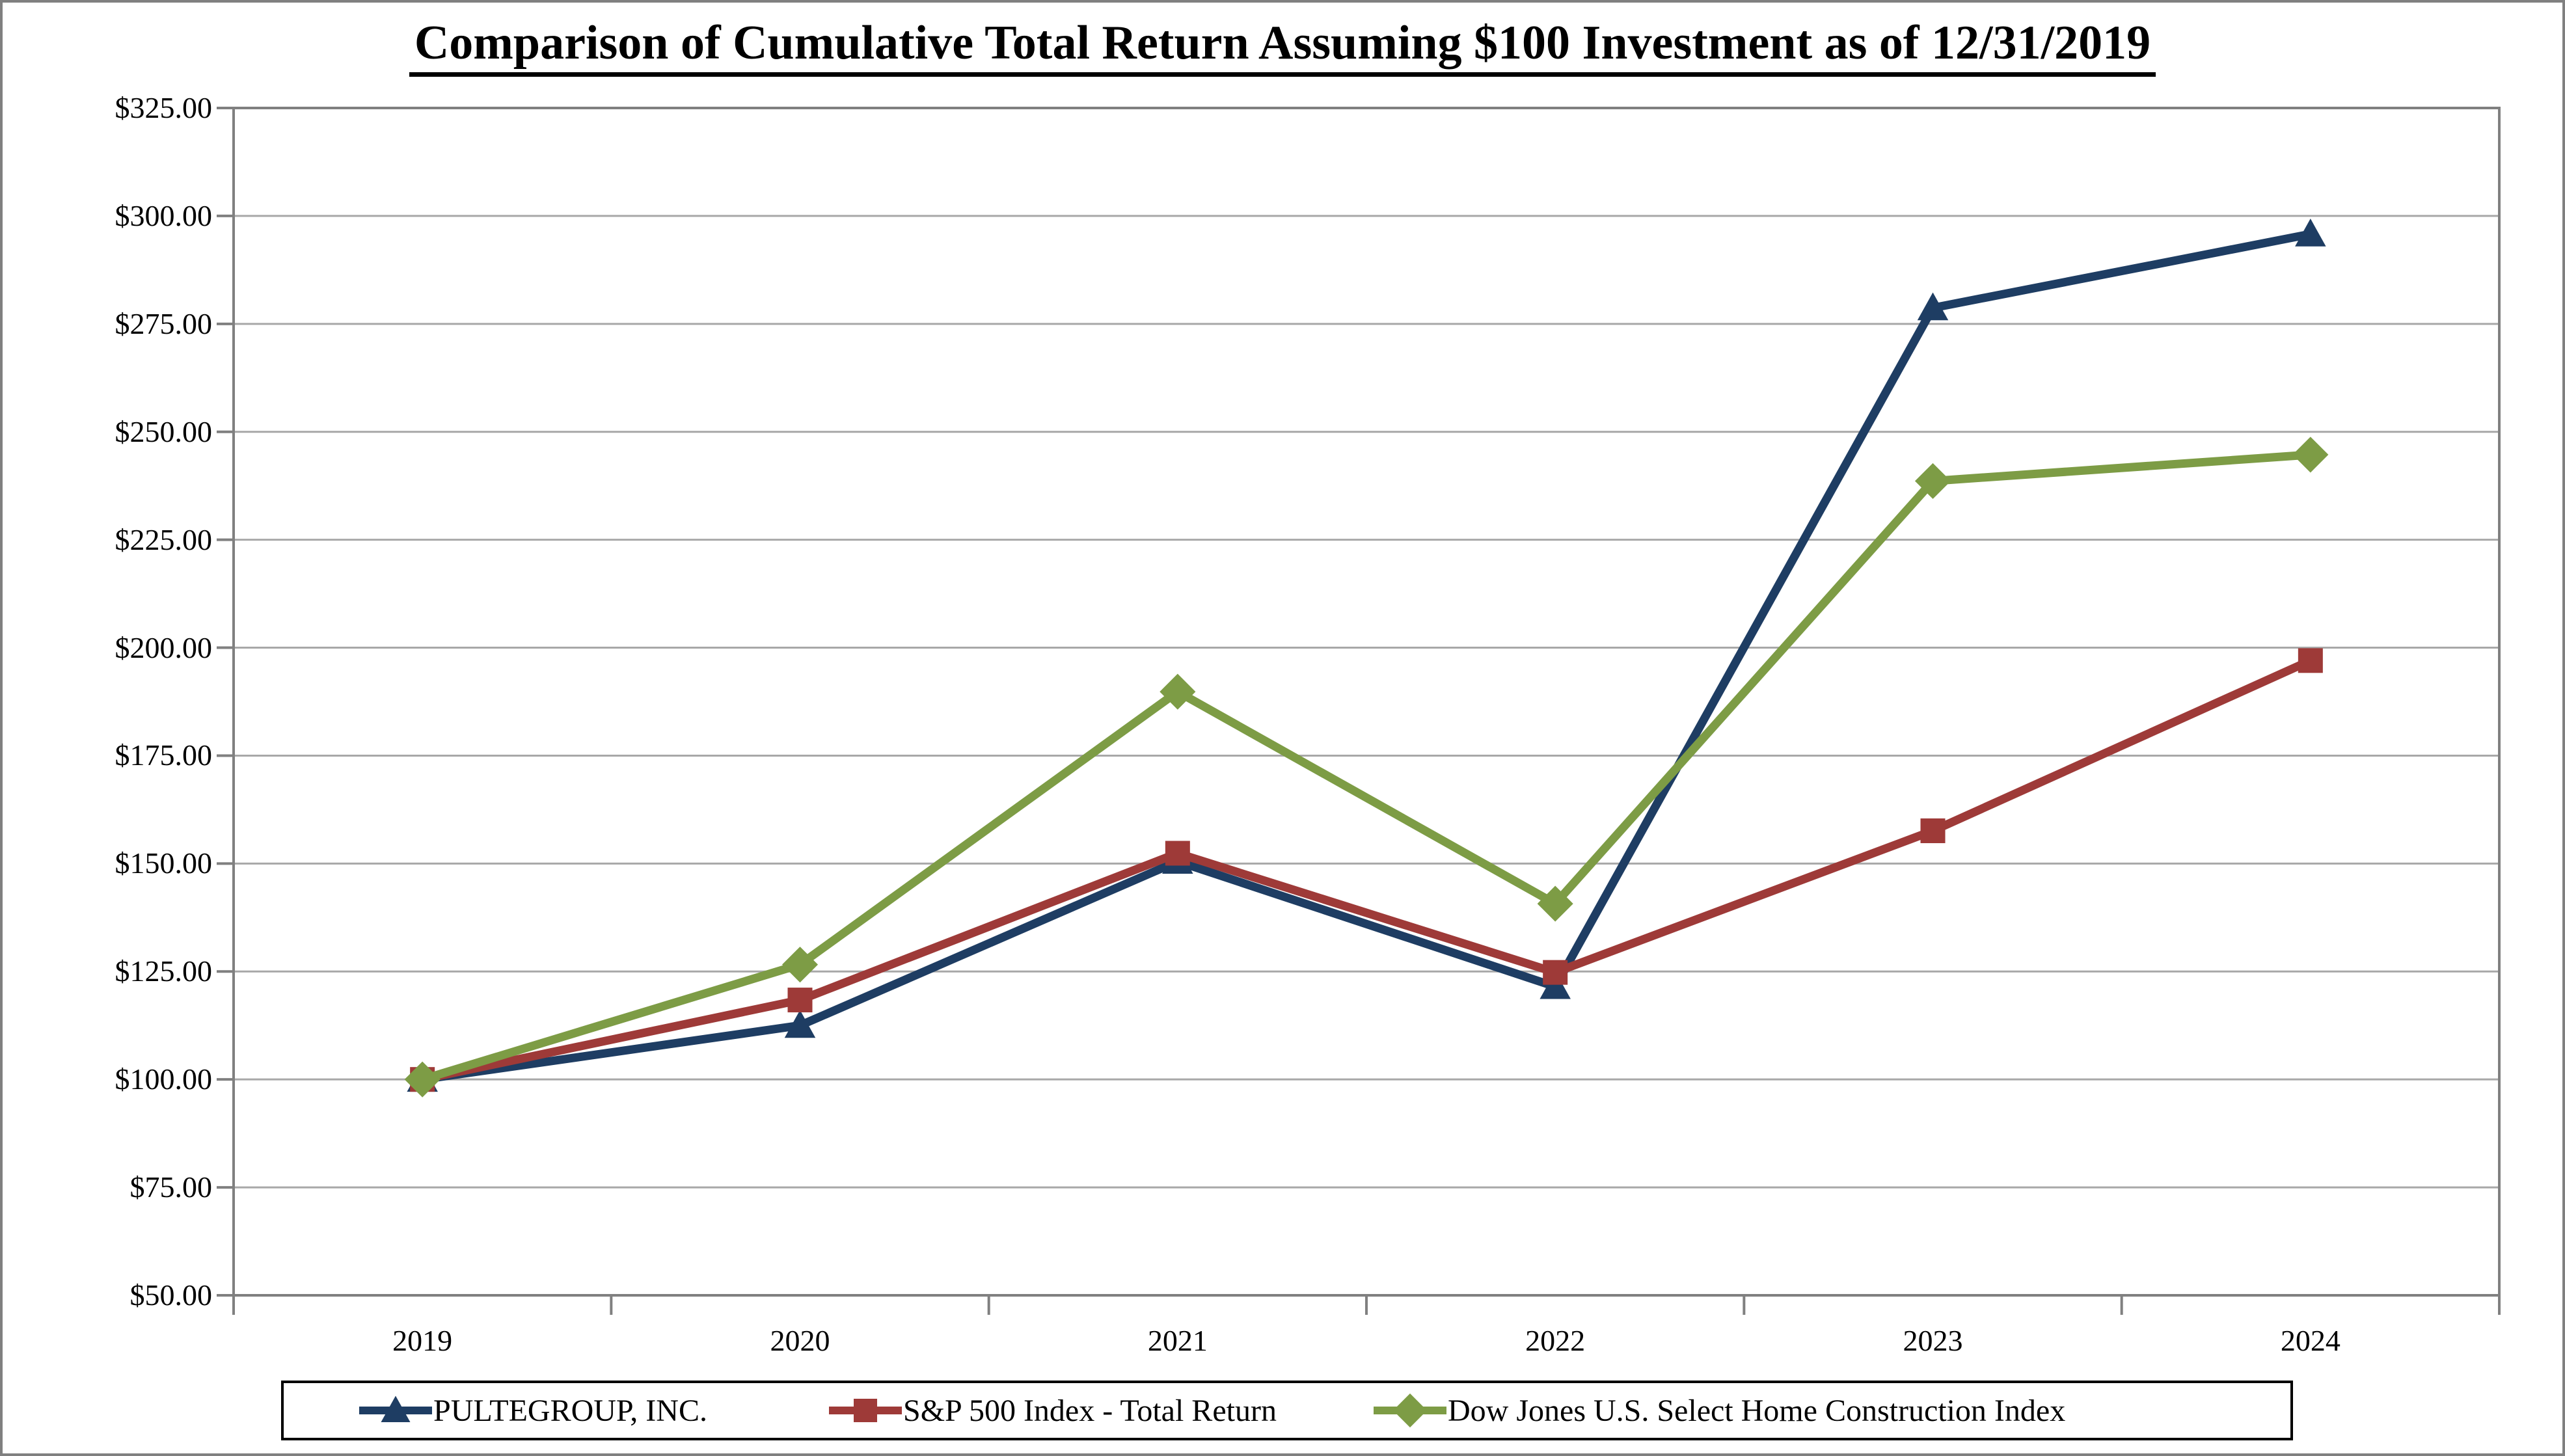 This screenshot has width=2565, height=1456. What do you see at coordinates (1555, 1340) in the screenshot?
I see `x-tick-label: 2022` at bounding box center [1555, 1340].